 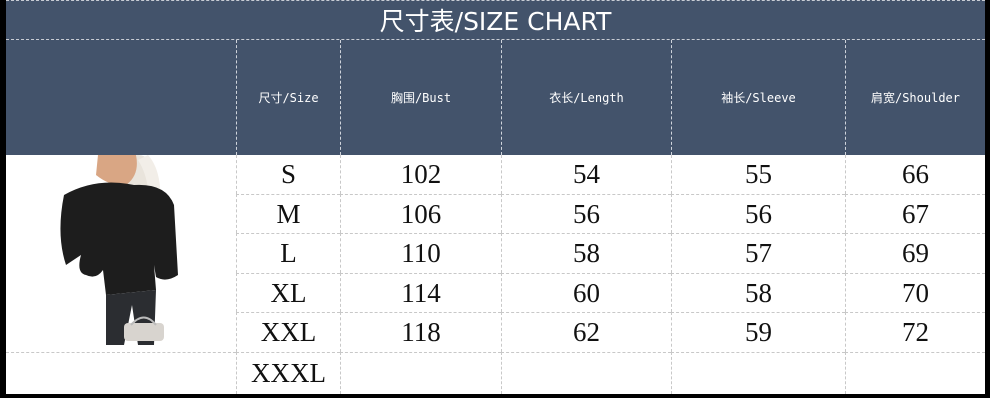 I want to click on cell-shoulder: 69, so click(x=915, y=253).